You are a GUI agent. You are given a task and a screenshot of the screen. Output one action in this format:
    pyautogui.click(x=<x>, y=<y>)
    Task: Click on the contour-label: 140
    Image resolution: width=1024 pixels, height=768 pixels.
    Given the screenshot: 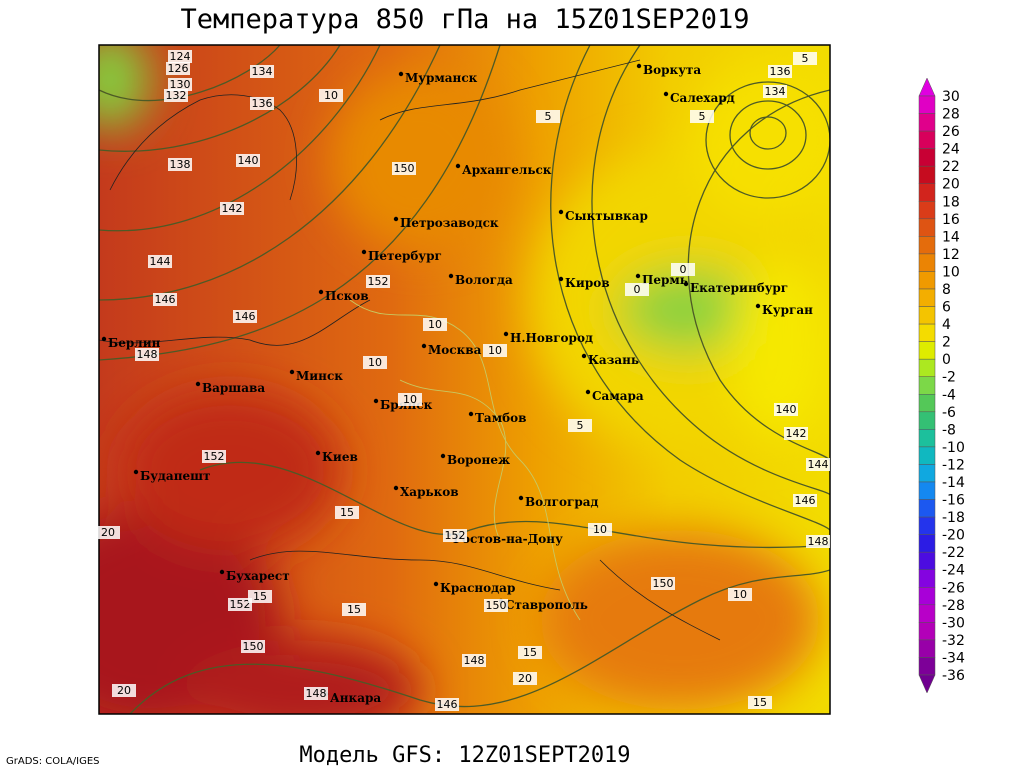 What is the action you would take?
    pyautogui.click(x=786, y=409)
    